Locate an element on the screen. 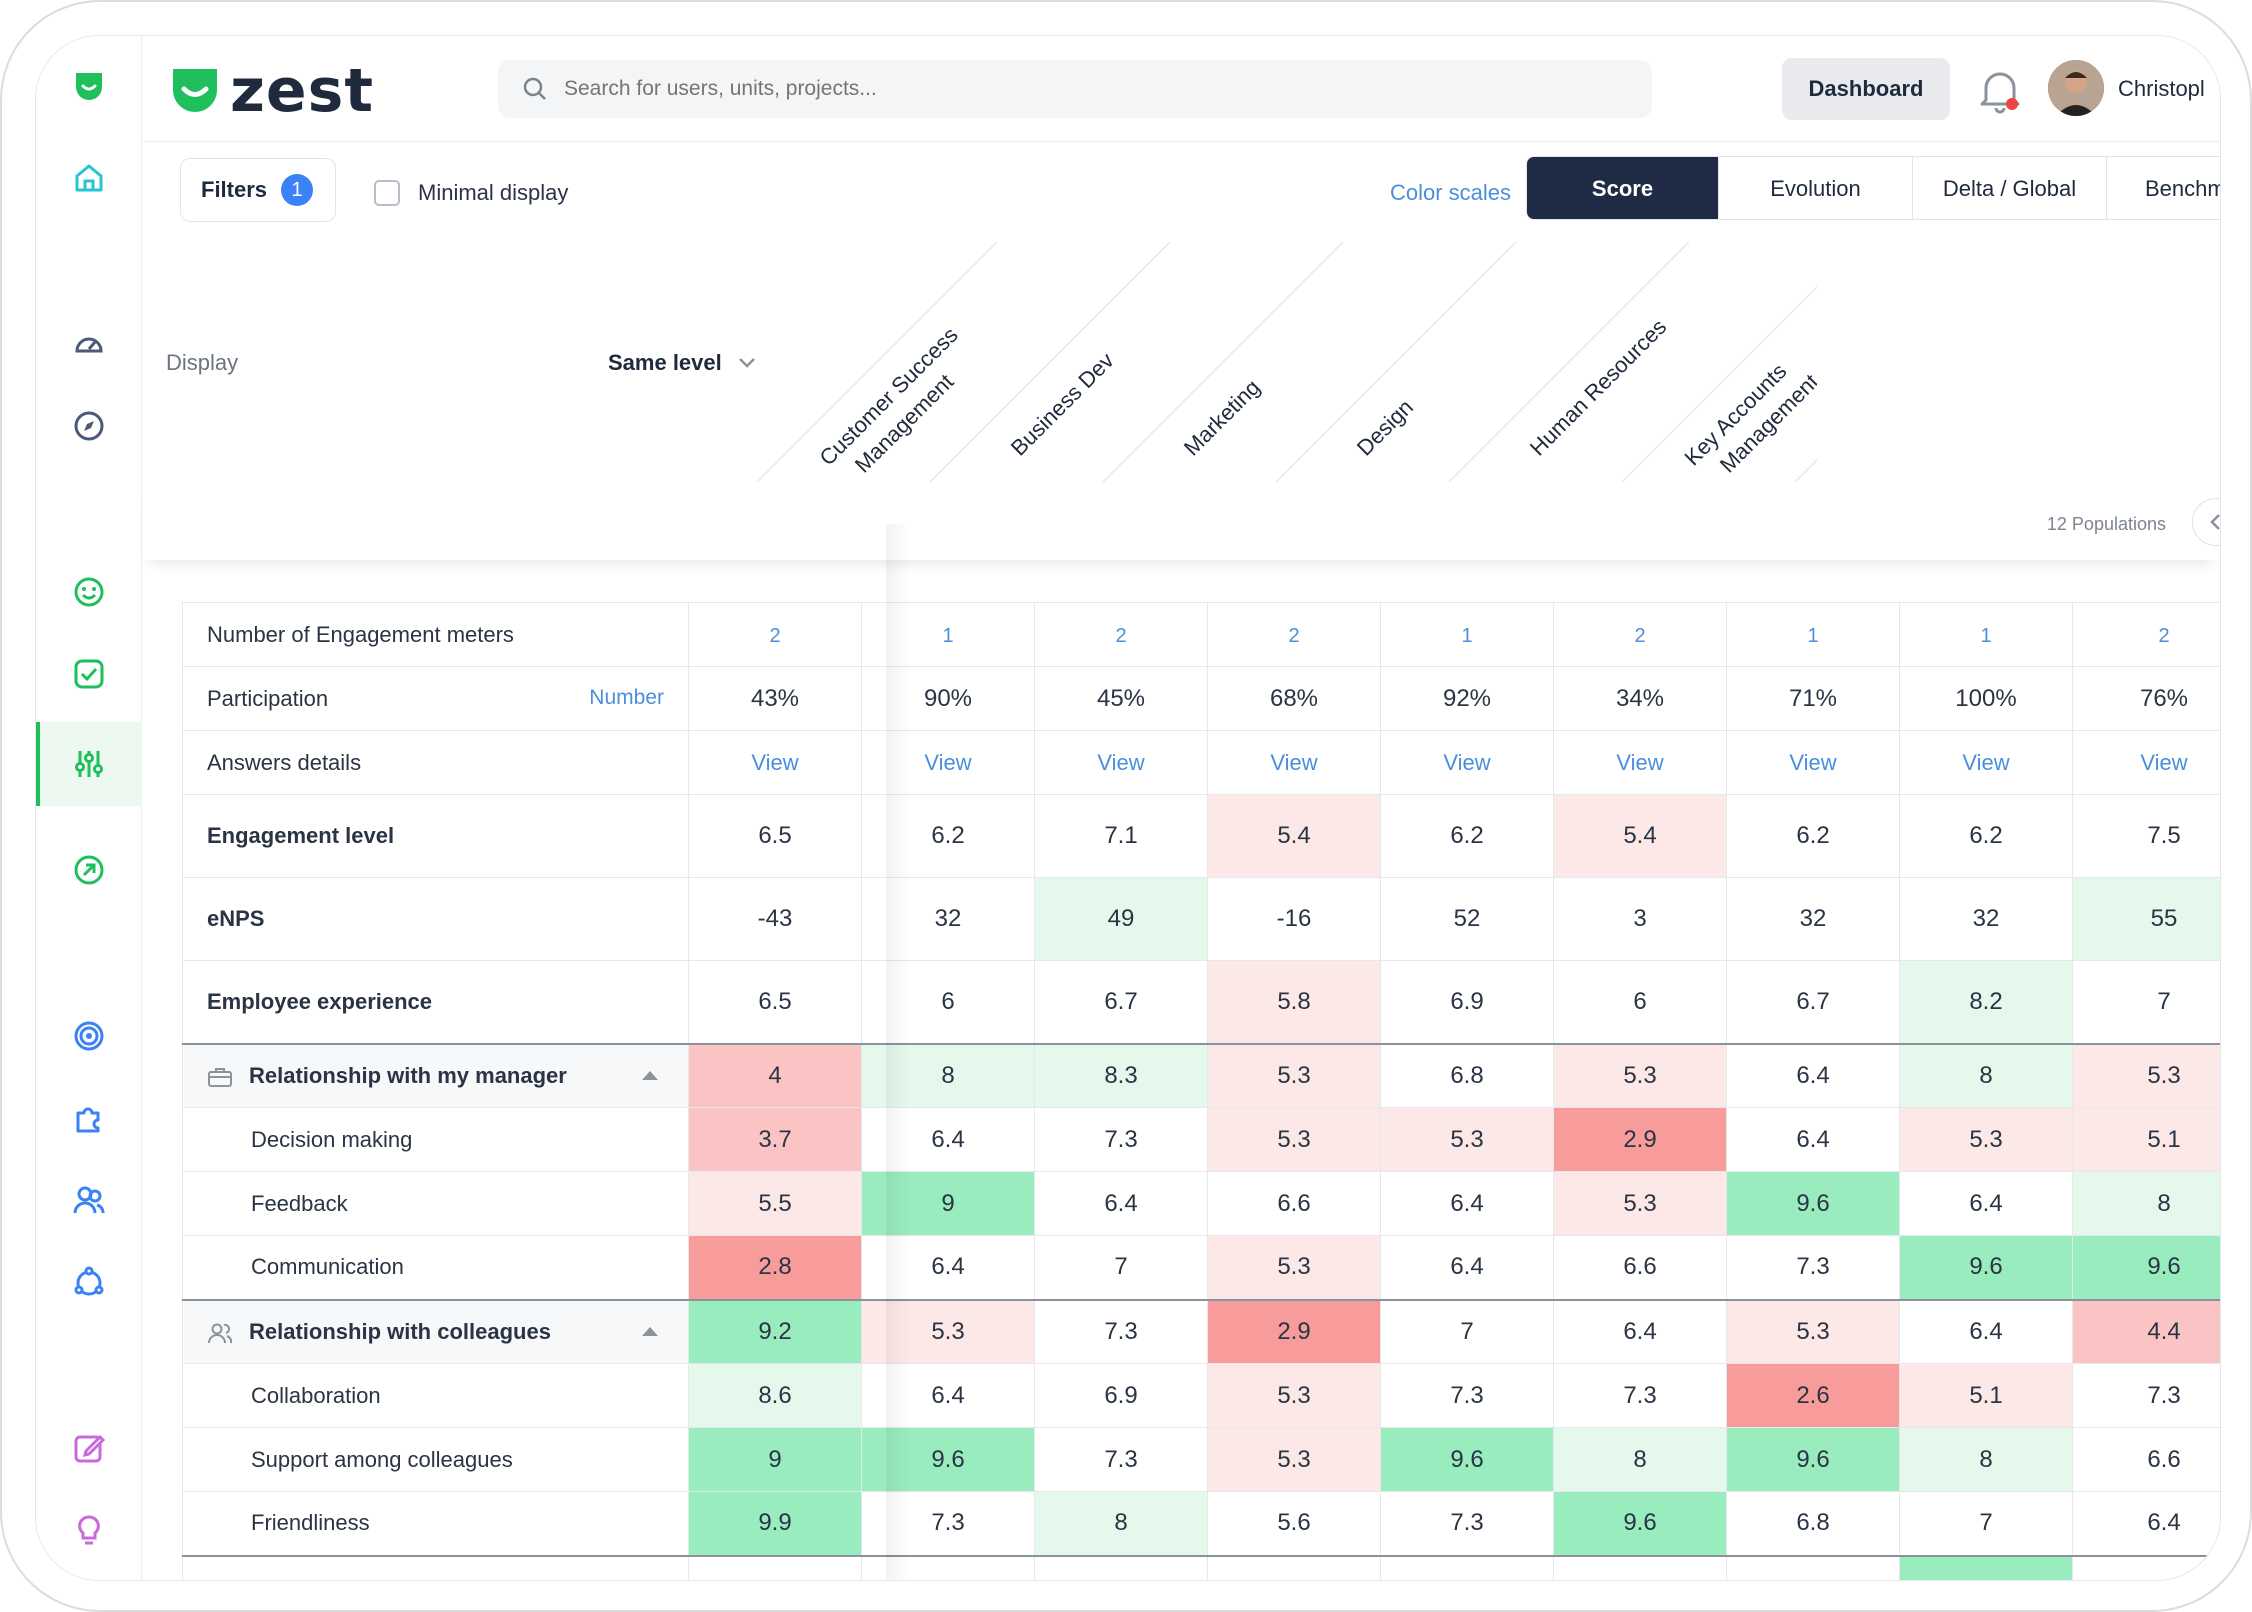 The width and height of the screenshot is (2252, 1612). speedometer-icon is located at coordinates (89, 344).